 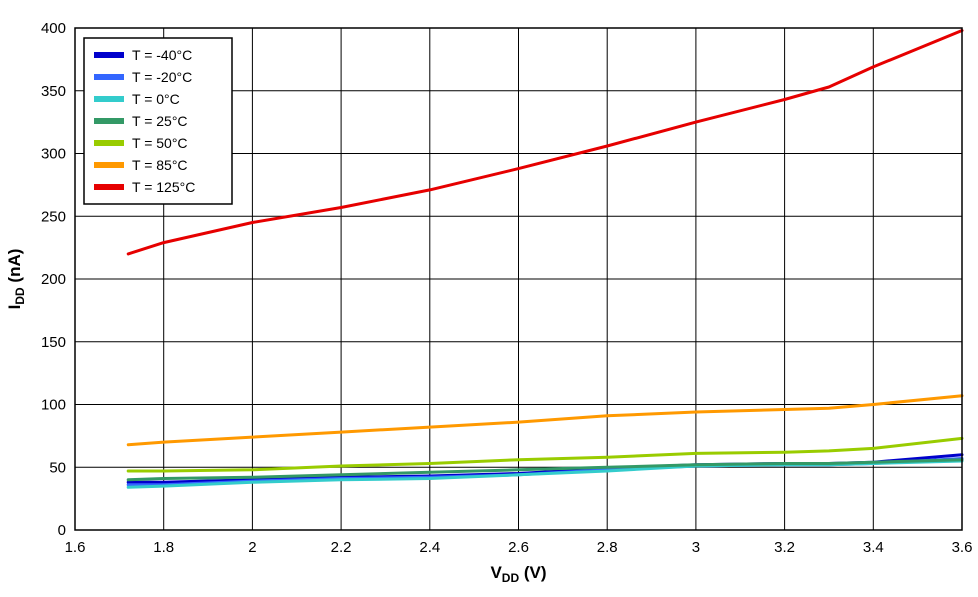 I want to click on legend-label: T = 50°C, so click(x=160, y=143).